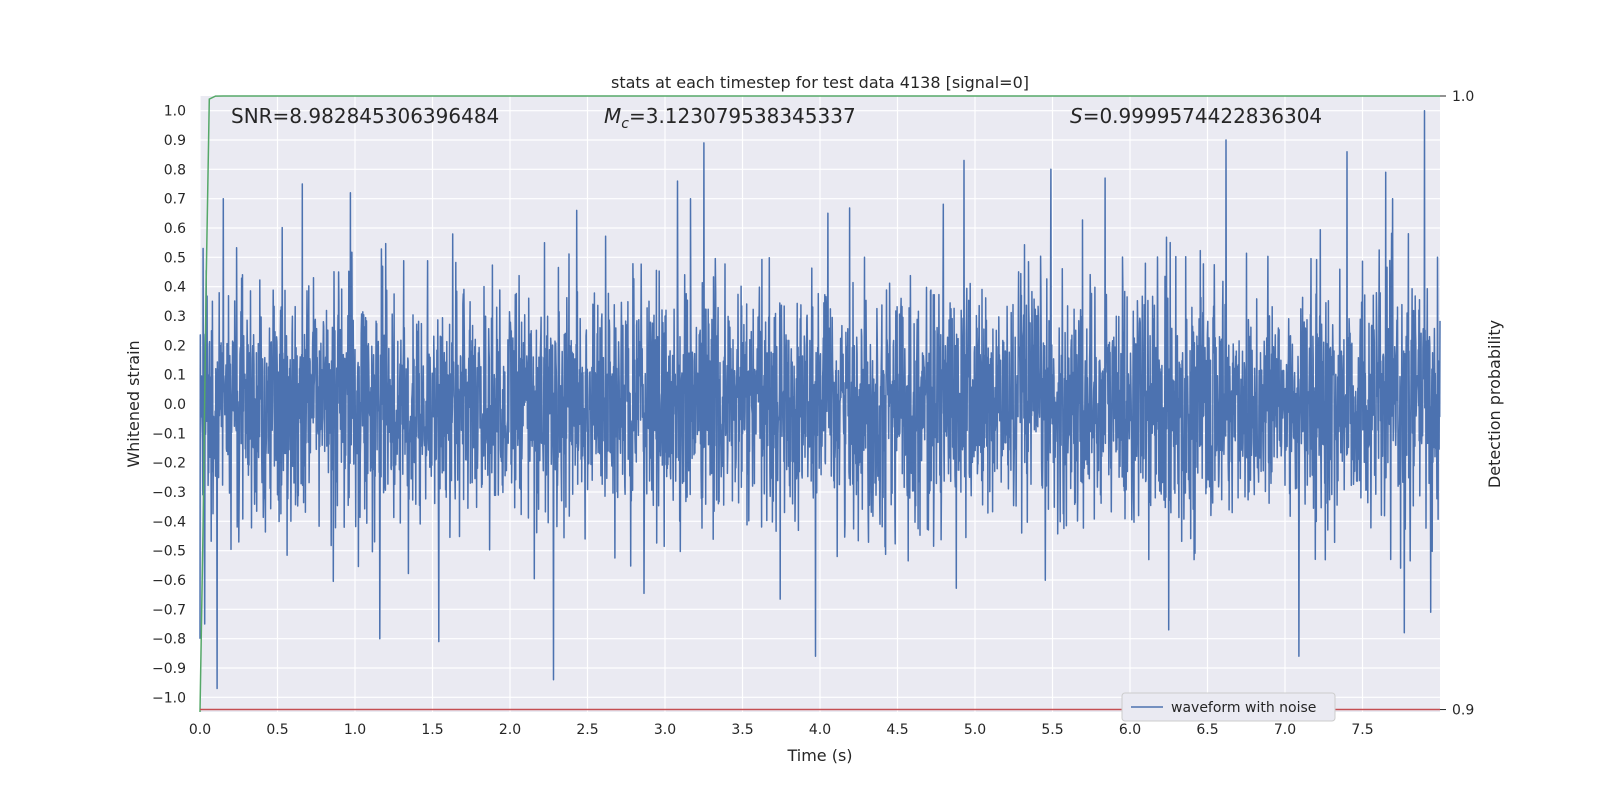 The width and height of the screenshot is (1600, 800). Describe the element at coordinates (975, 730) in the screenshot. I see `x-tick-label: 5.0` at that location.